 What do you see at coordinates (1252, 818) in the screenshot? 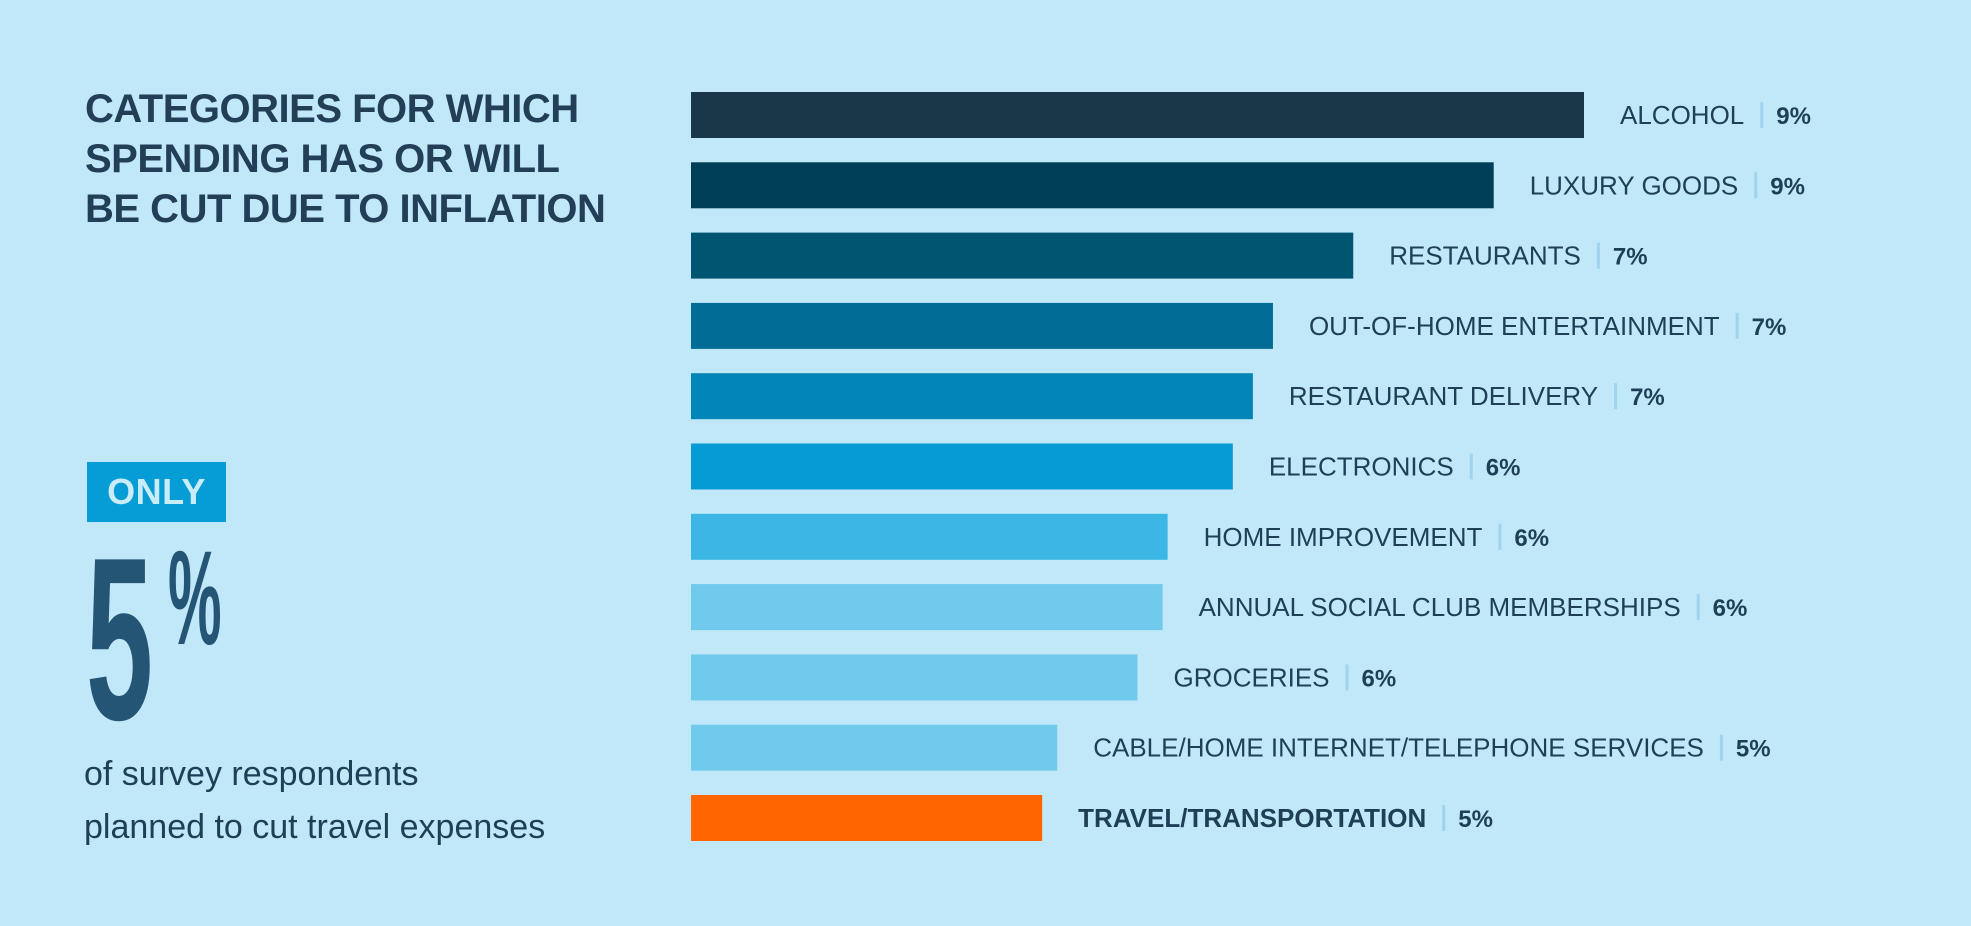
I see `bar-category-label: TRAVEL/TRANSPORTATION` at bounding box center [1252, 818].